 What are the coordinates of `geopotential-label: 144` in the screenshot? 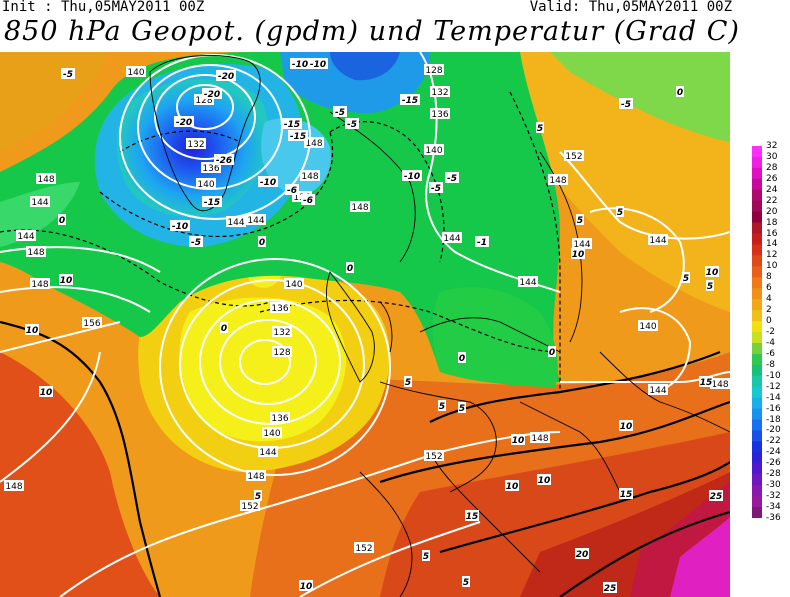 It's located at (451, 239).